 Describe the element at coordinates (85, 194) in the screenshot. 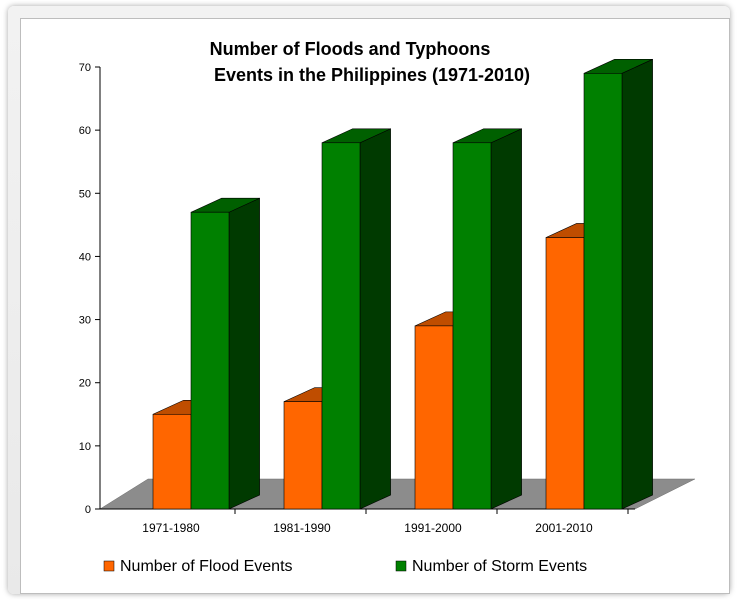

I see `y-tick-label: 50` at that location.